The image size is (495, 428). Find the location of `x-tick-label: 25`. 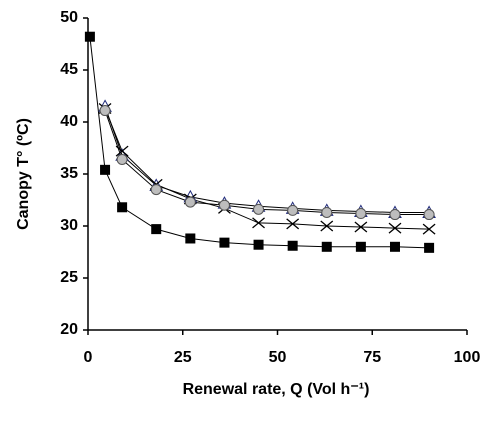

x-tick-label: 25 is located at coordinates (183, 357).